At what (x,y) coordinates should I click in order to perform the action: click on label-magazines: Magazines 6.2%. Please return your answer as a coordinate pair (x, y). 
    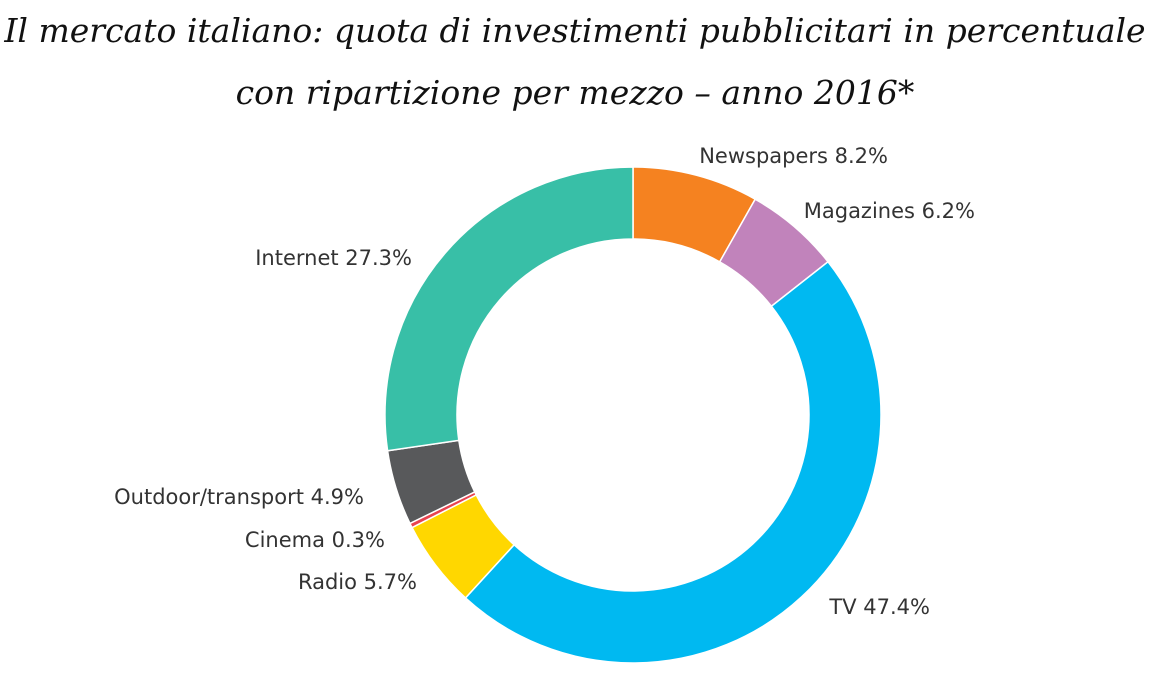
    Looking at the image, I should click on (889, 211).